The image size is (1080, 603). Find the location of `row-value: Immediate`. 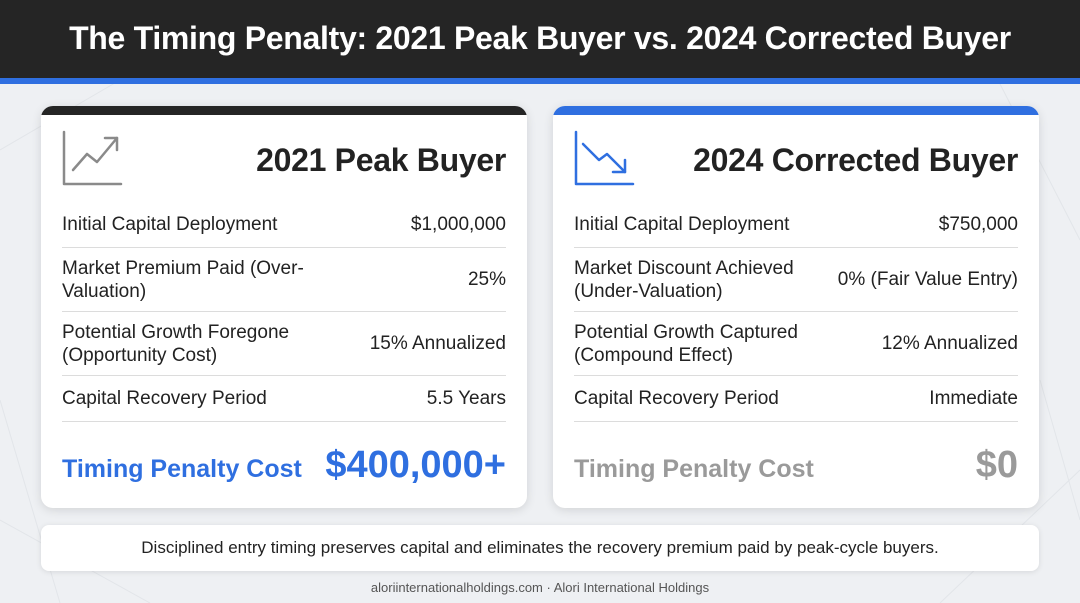

row-value: Immediate is located at coordinates (973, 398).